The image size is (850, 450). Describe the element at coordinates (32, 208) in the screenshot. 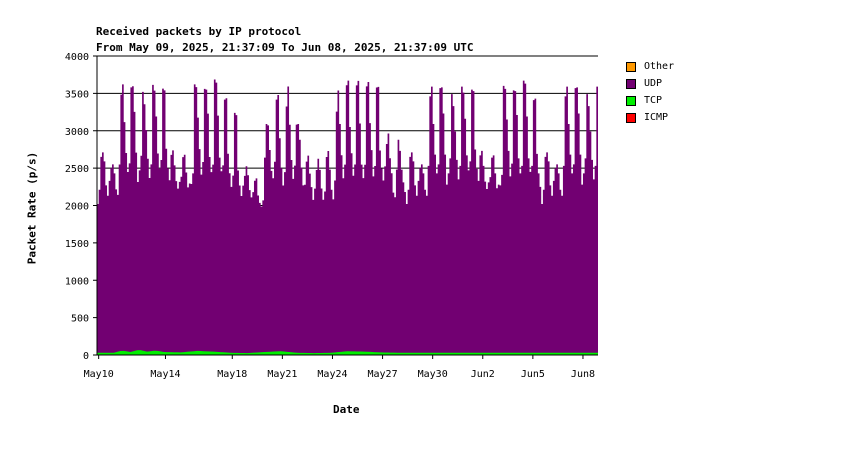

I see `y-axis-label: Packet Rate (p/s)` at that location.